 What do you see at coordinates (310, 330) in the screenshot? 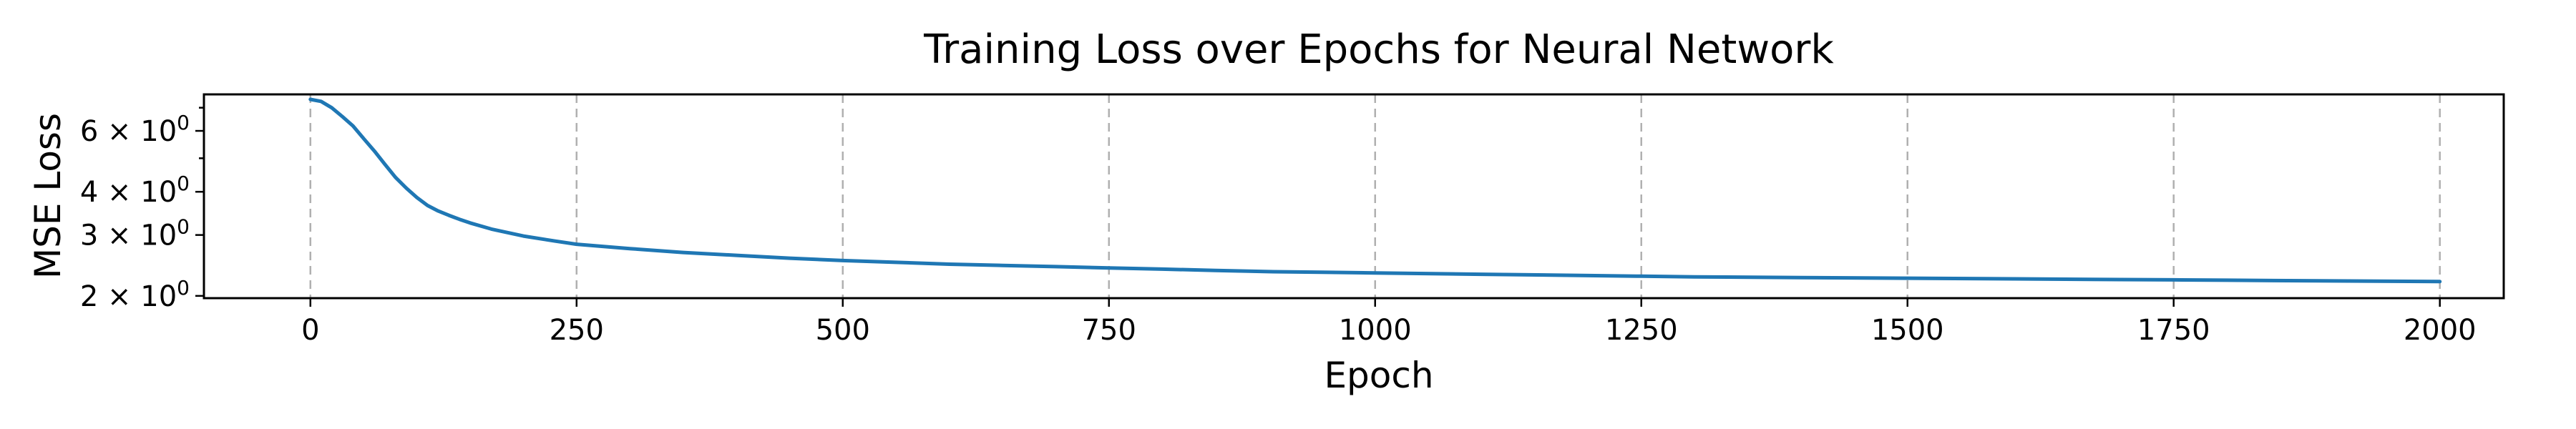
I see `x-tick-label: 0` at bounding box center [310, 330].